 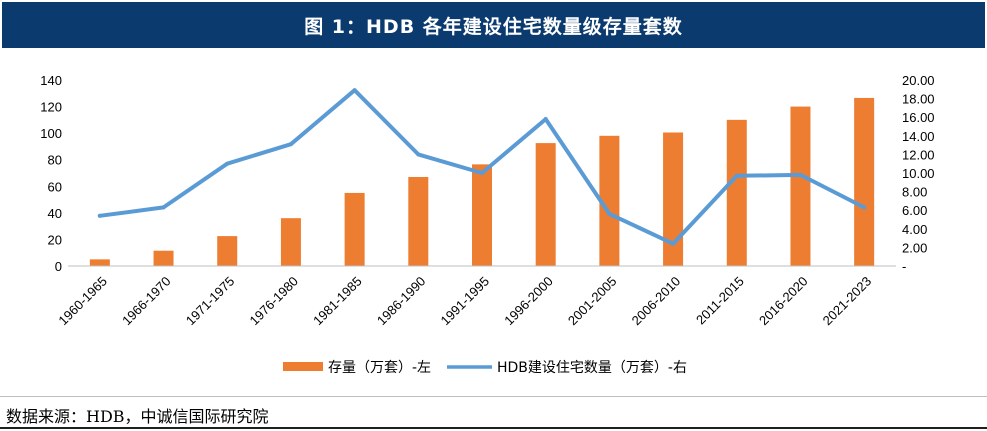 What do you see at coordinates (485, 368) in the screenshot?
I see `legend: 存量（万套）-左 HDB建设住宅数量（万套）-右` at bounding box center [485, 368].